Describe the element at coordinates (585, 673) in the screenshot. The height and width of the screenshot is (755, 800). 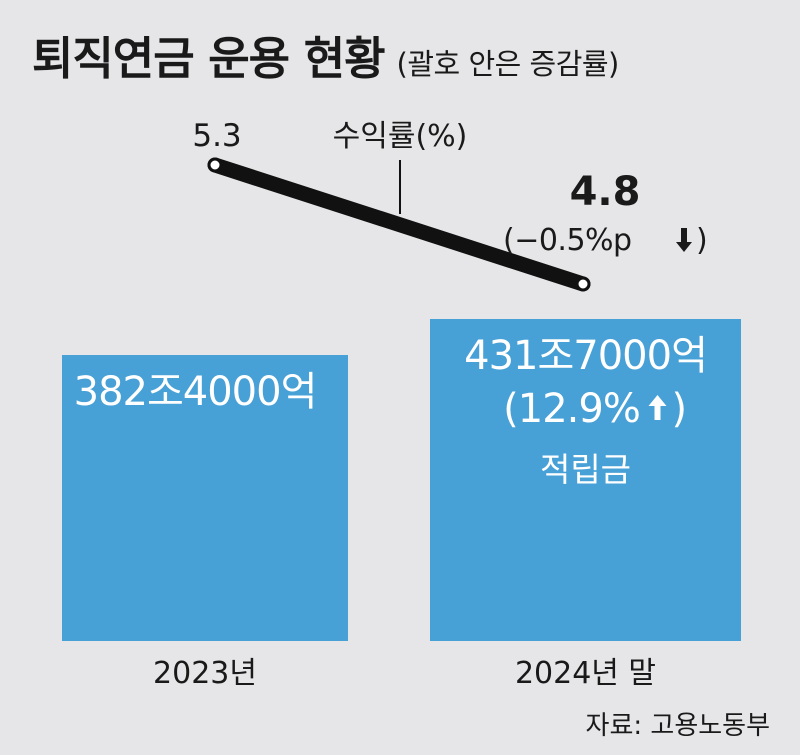
I see `x-tick-label-2: 2024년 말` at that location.